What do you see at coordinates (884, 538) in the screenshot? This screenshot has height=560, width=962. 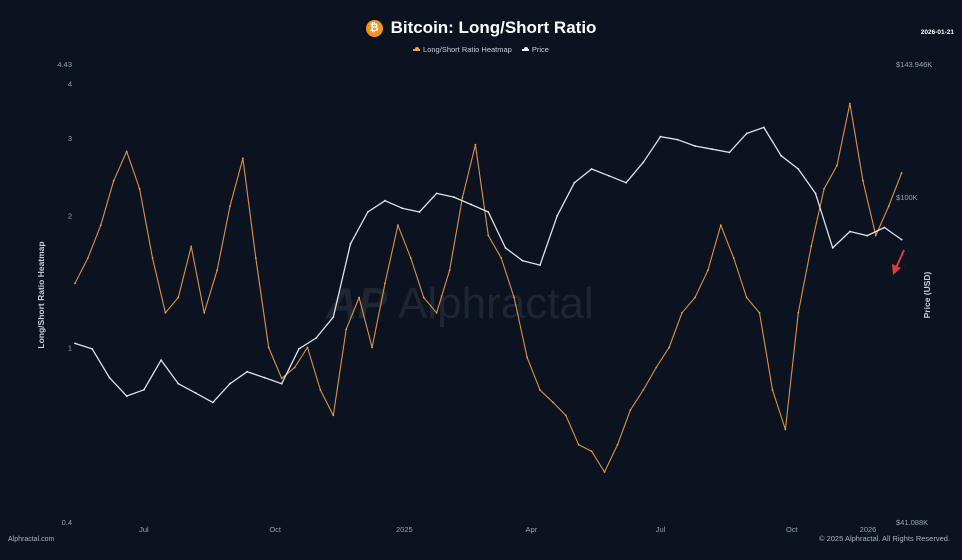 I see `footer-copyright: © 2025 Alphractal. All Rights Reserved.` at bounding box center [884, 538].